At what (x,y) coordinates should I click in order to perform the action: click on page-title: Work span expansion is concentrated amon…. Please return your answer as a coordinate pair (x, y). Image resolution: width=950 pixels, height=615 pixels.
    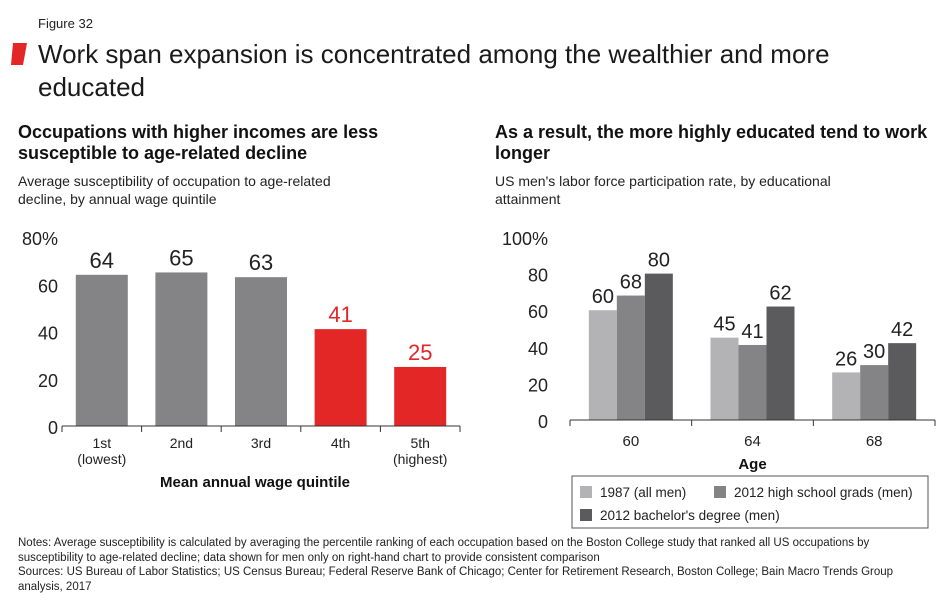
    Looking at the image, I should click on (434, 70).